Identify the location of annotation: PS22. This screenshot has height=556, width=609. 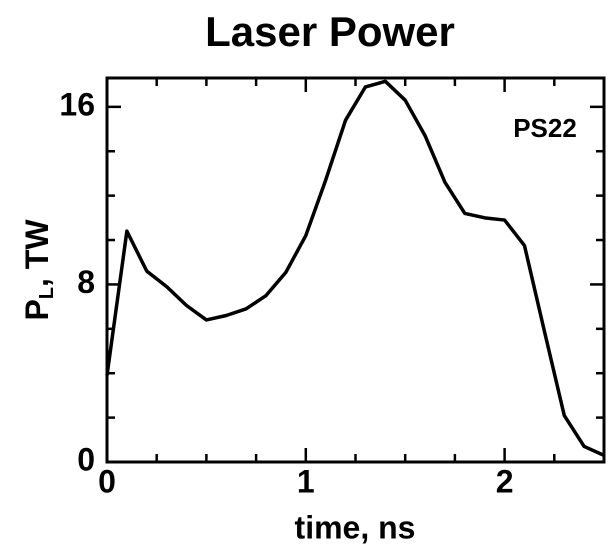
(545, 128).